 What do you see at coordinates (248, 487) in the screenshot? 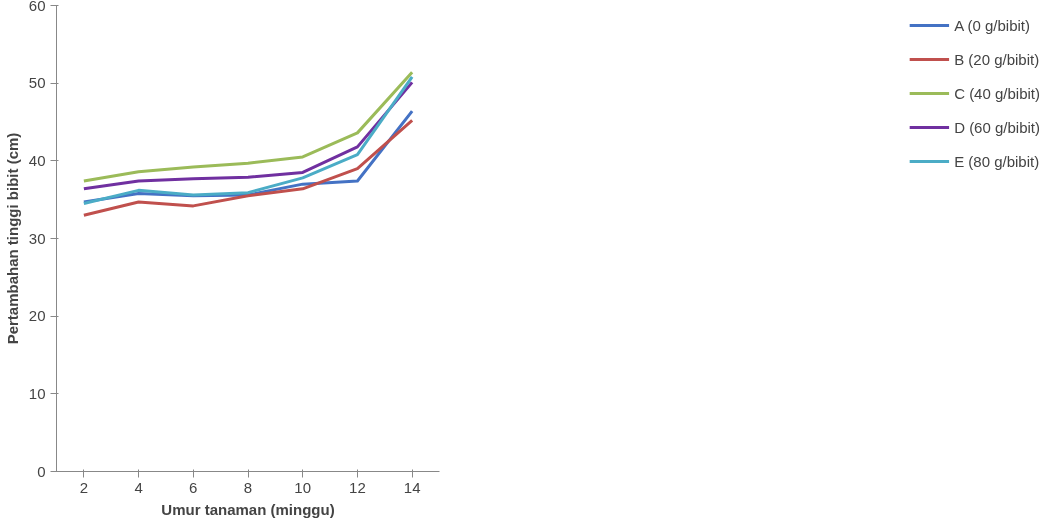
I see `x-tick-label: 8` at bounding box center [248, 487].